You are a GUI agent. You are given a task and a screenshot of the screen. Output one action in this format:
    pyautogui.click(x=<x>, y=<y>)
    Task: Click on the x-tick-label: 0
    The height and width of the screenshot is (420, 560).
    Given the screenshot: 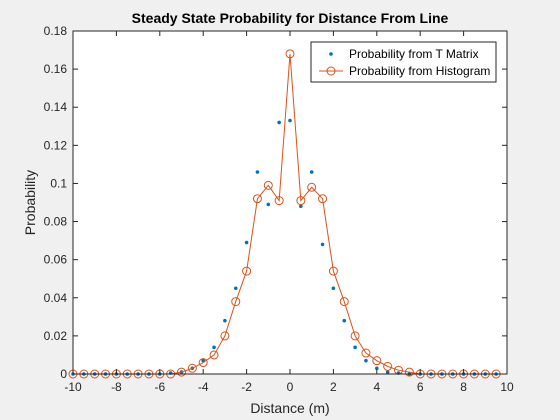 What is the action you would take?
    pyautogui.click(x=290, y=387)
    